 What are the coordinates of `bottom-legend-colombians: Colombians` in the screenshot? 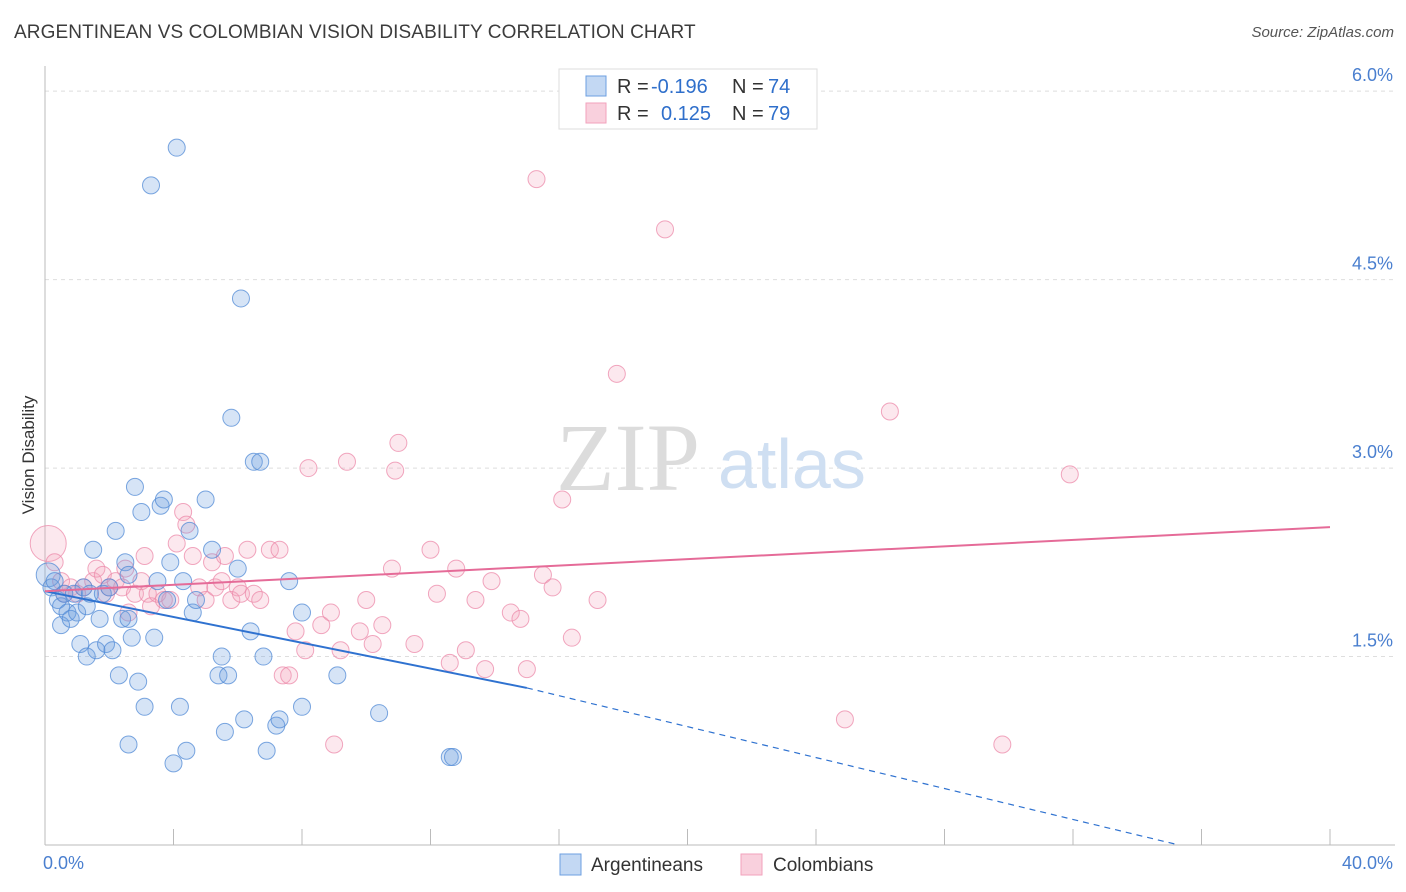 It's located at (823, 865).